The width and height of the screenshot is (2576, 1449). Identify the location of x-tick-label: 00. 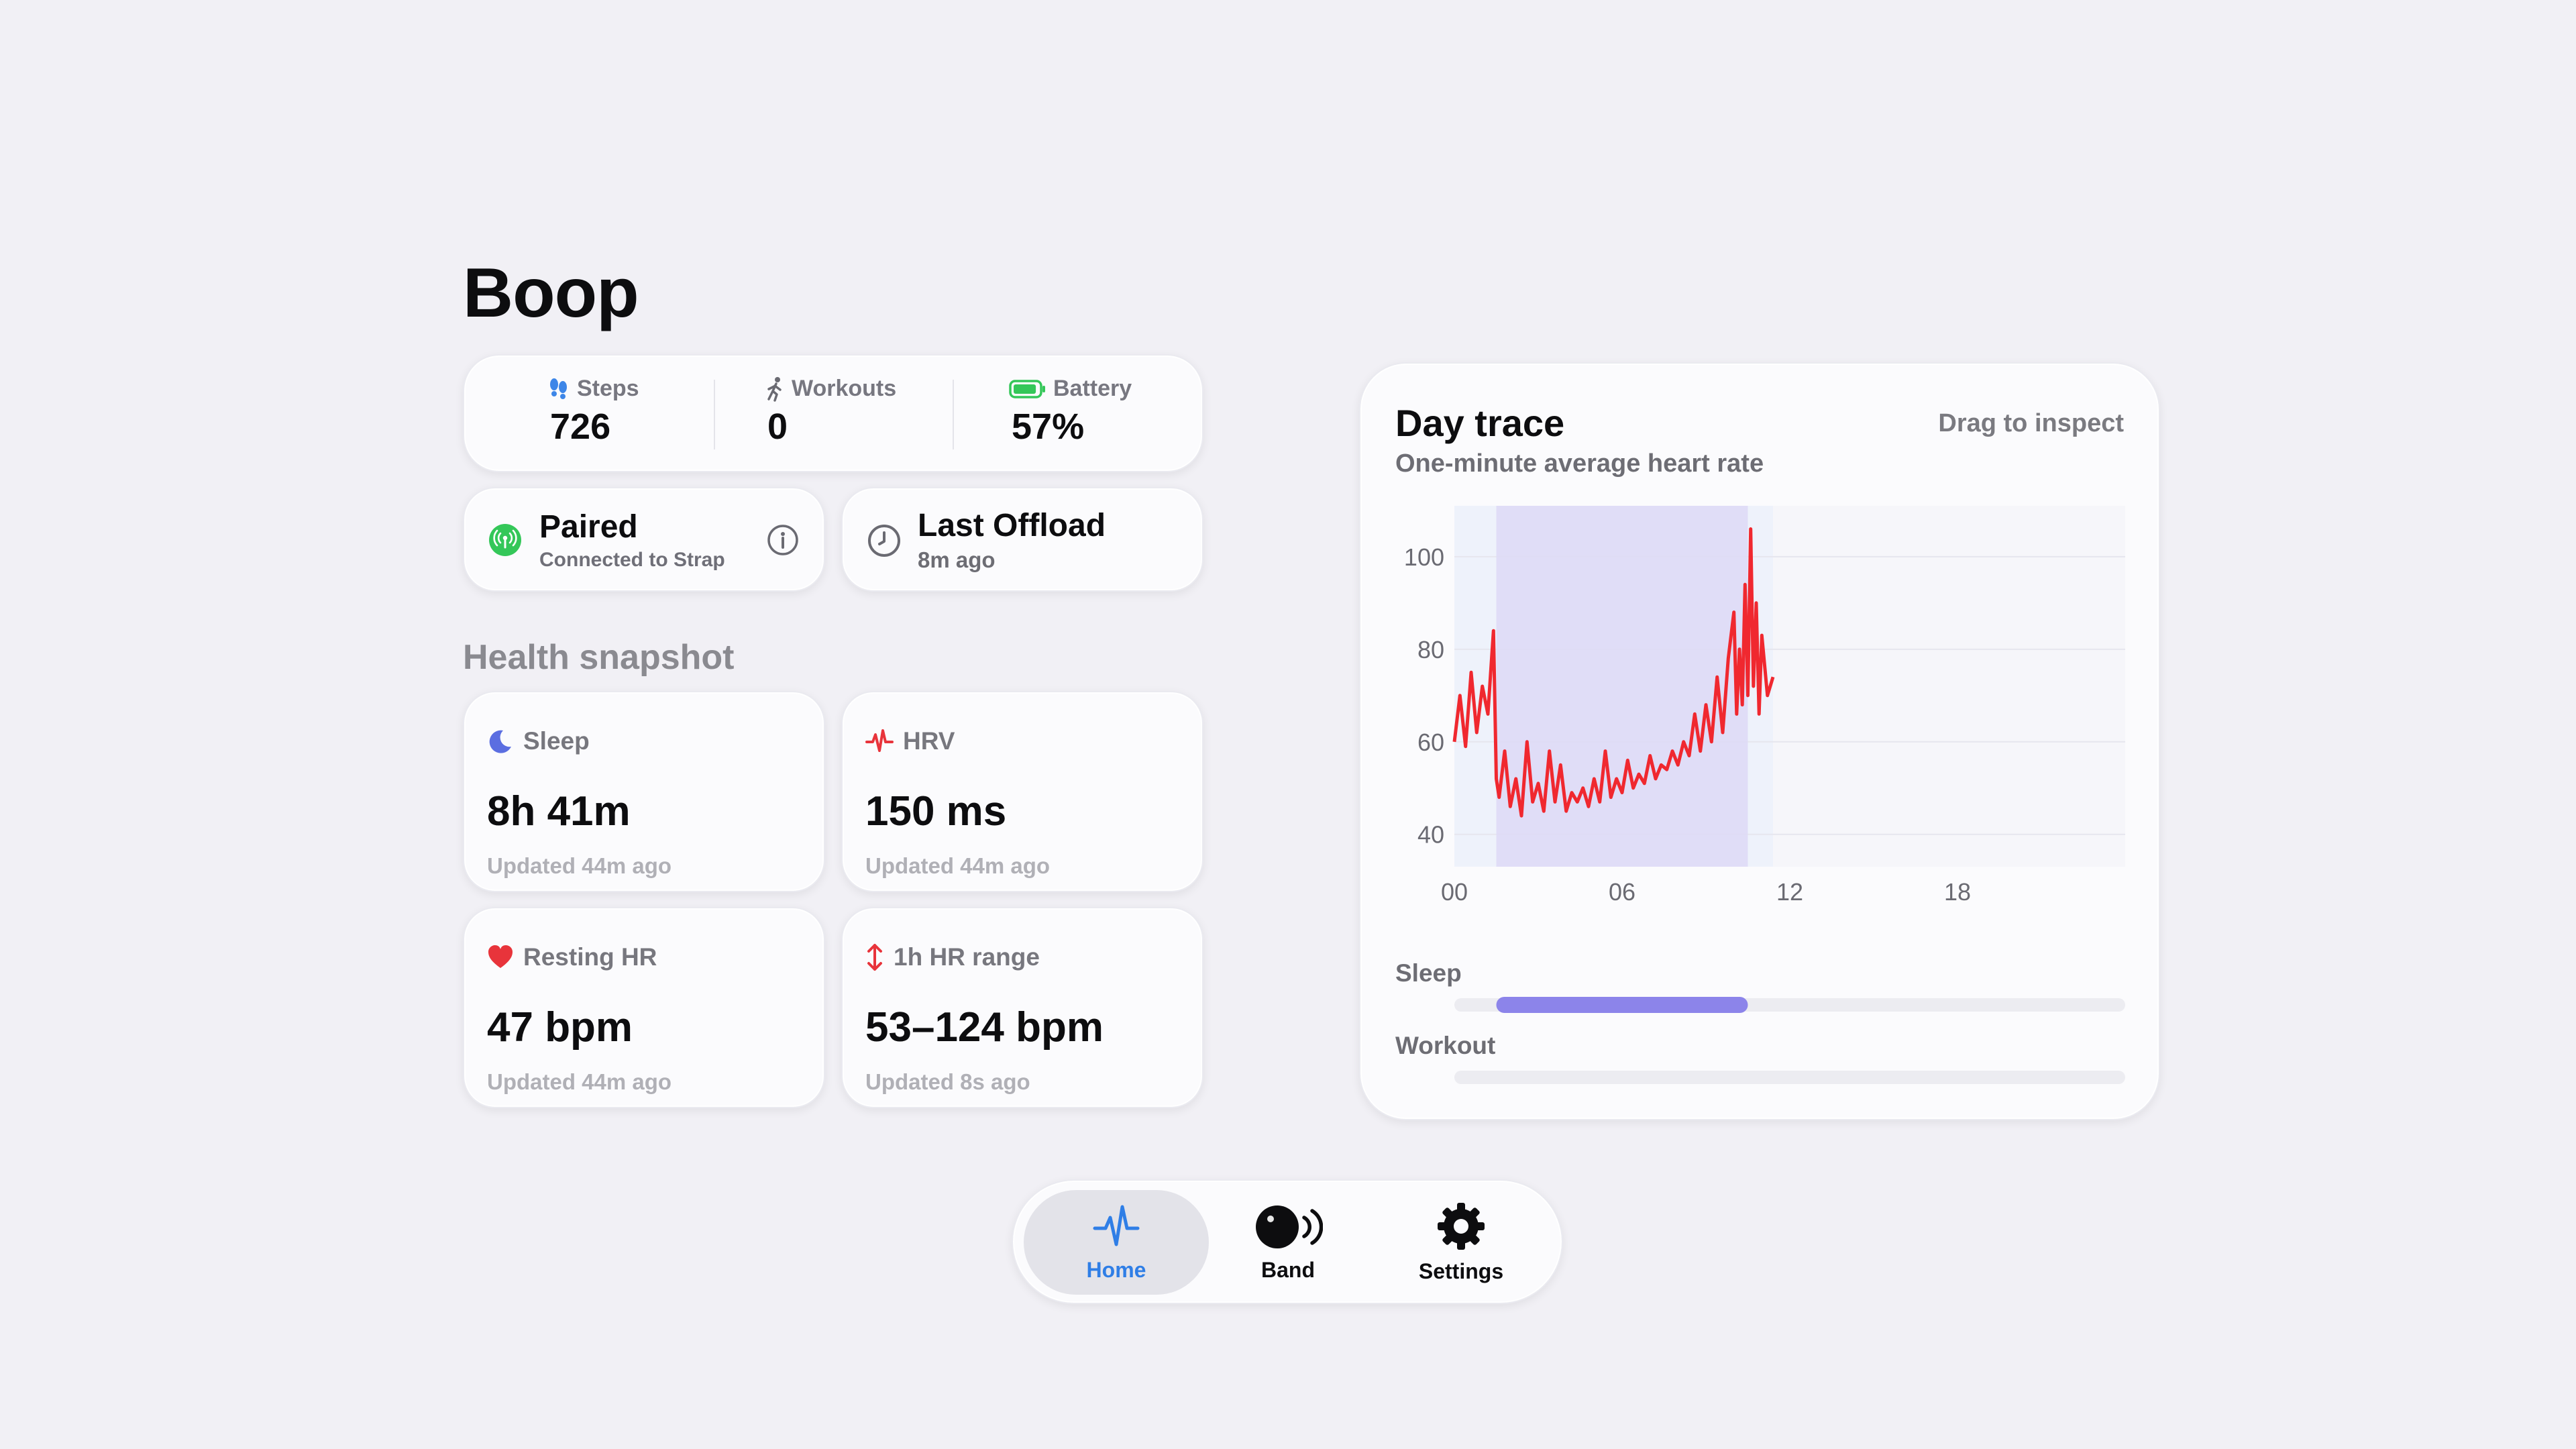
(1454, 892).